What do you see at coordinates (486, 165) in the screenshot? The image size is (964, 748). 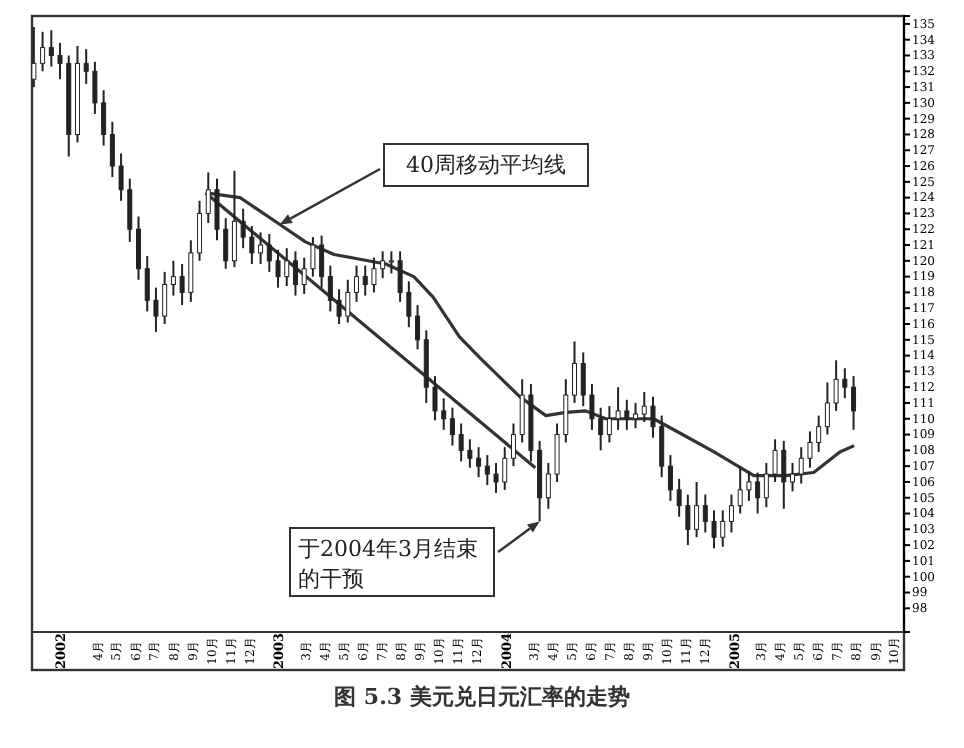 I see `annotation: 40周移动平均线` at bounding box center [486, 165].